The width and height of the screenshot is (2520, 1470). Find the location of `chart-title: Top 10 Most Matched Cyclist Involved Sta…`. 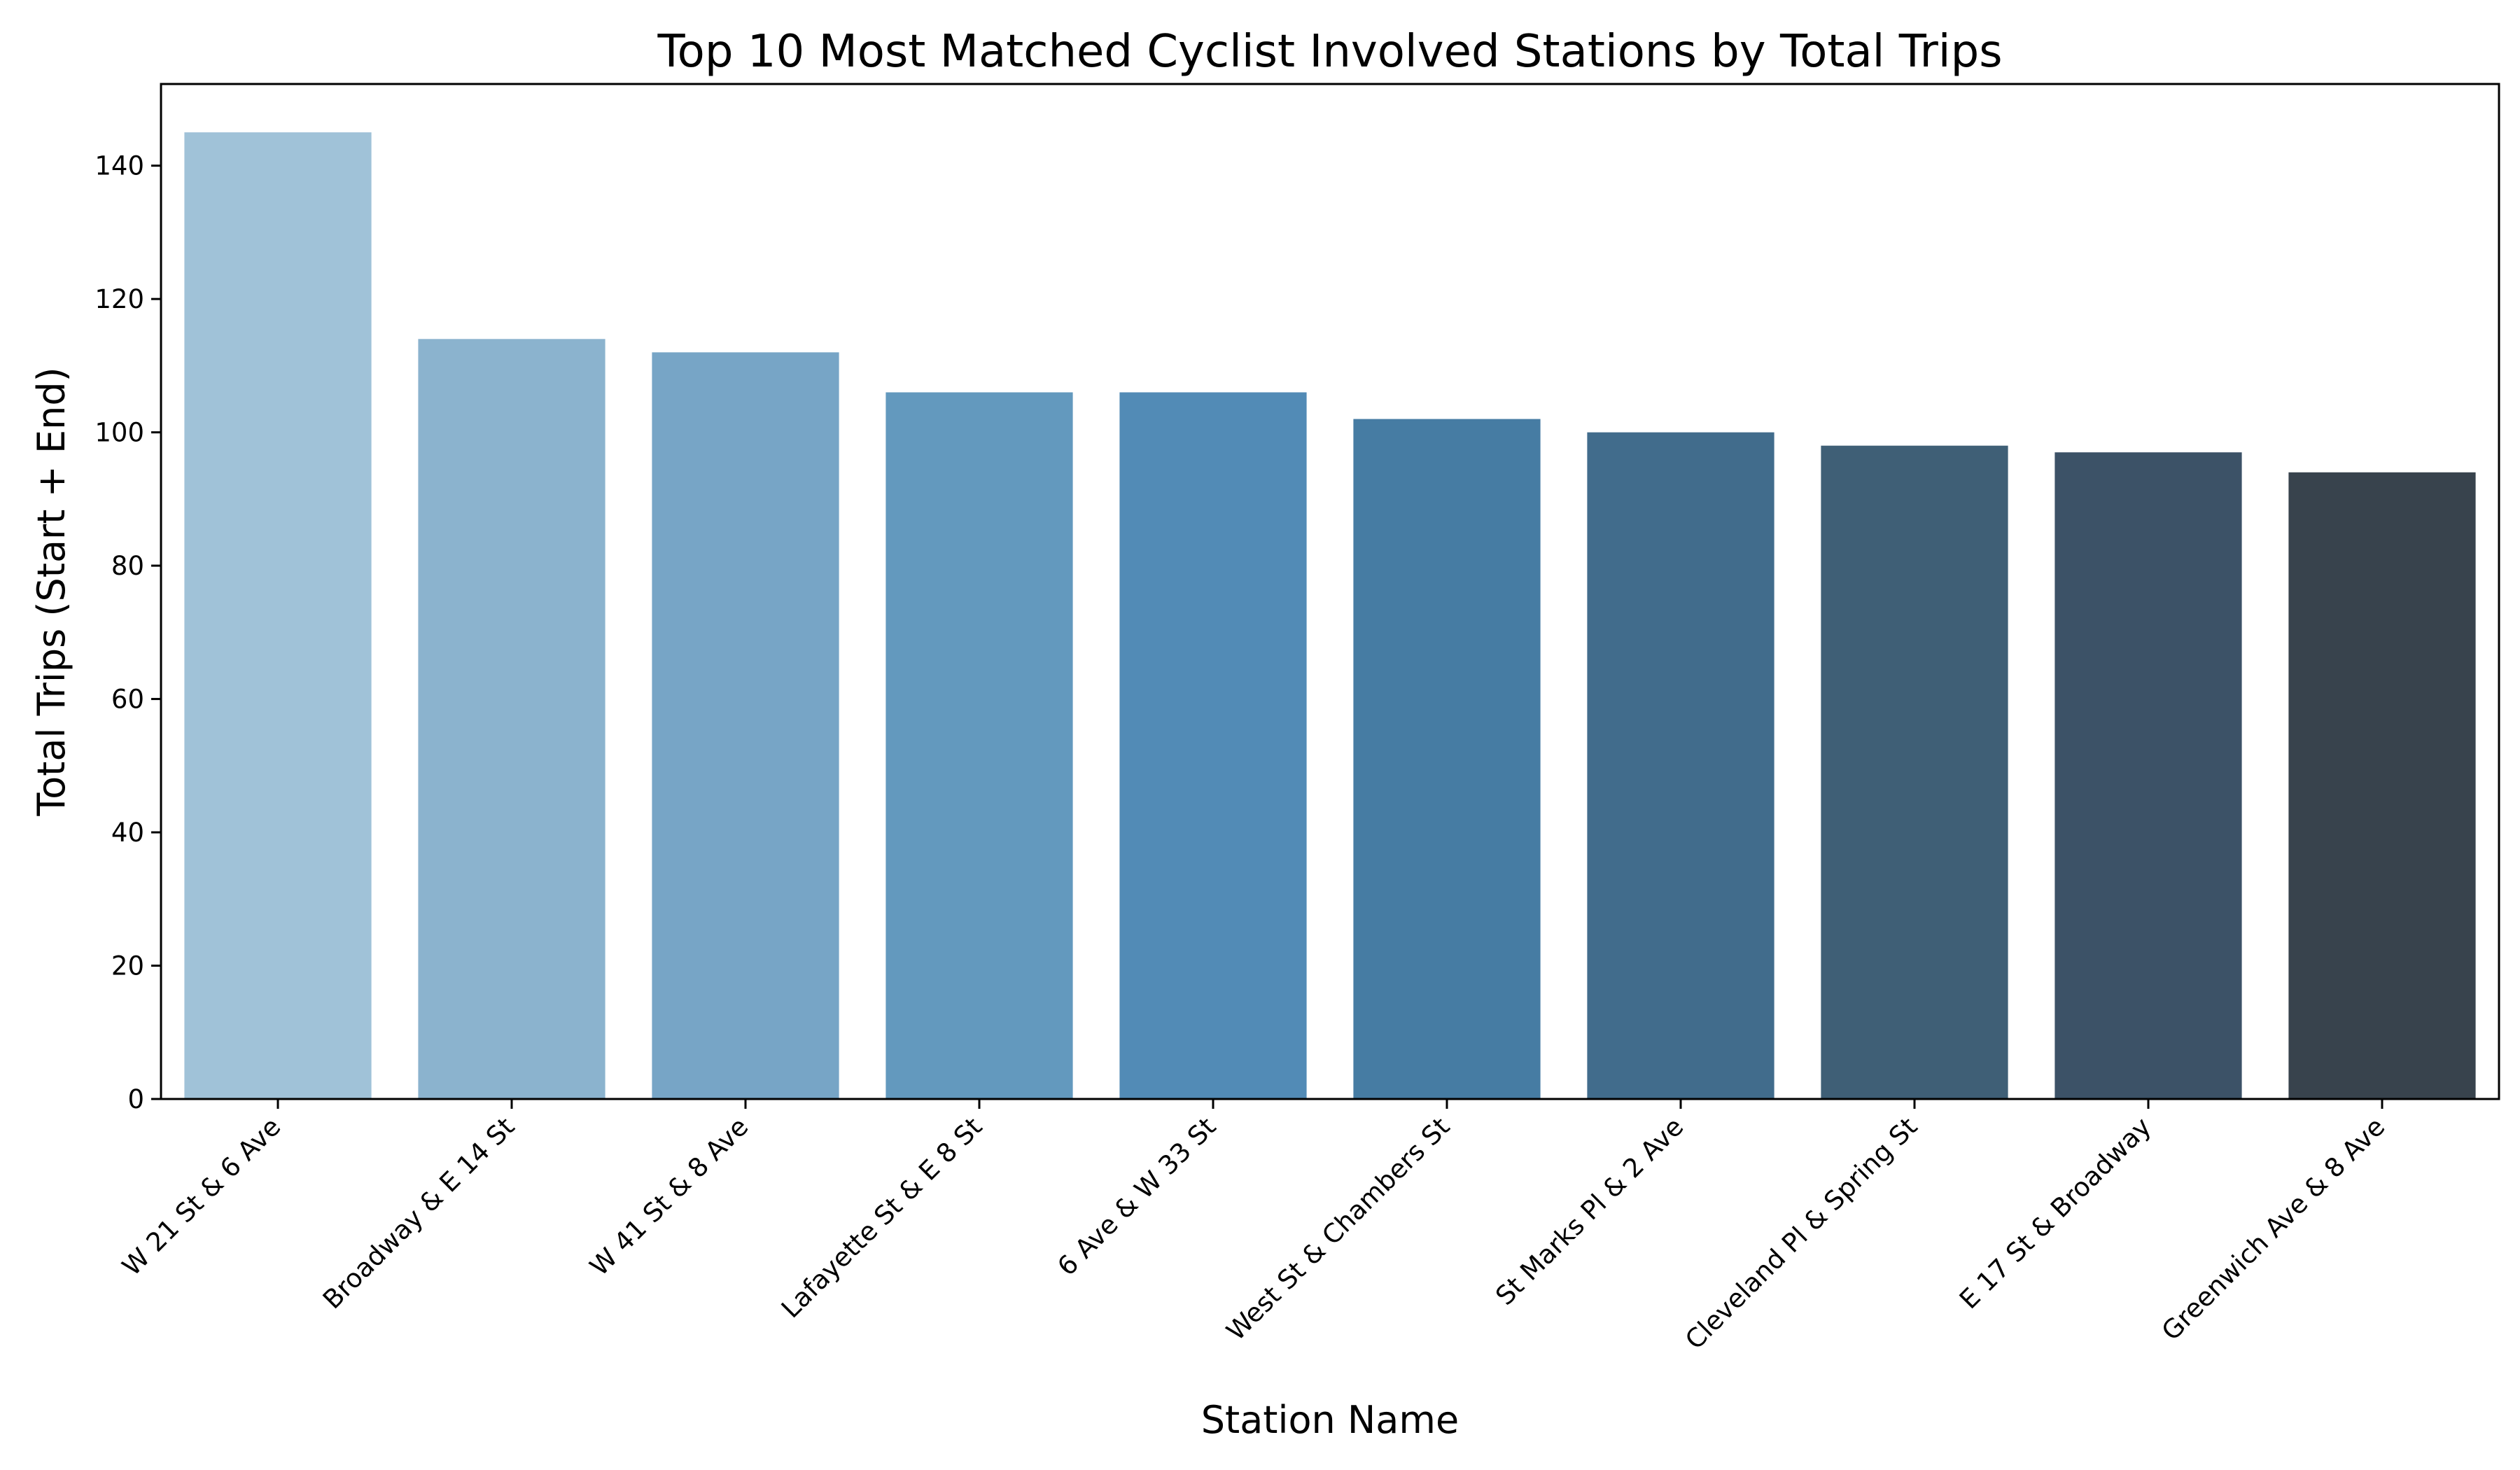

chart-title: Top 10 Most Matched Cyclist Involved Sta… is located at coordinates (1329, 52).